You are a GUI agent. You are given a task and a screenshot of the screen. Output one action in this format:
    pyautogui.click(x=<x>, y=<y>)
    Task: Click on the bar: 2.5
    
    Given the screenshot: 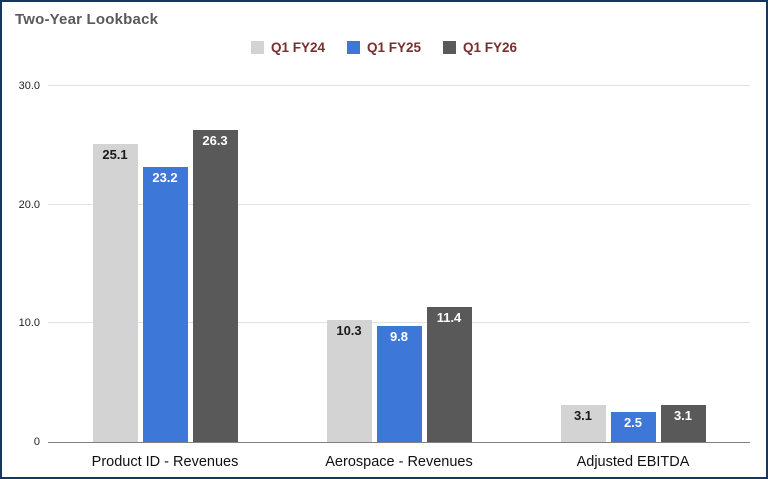 What is the action you would take?
    pyautogui.click(x=633, y=427)
    